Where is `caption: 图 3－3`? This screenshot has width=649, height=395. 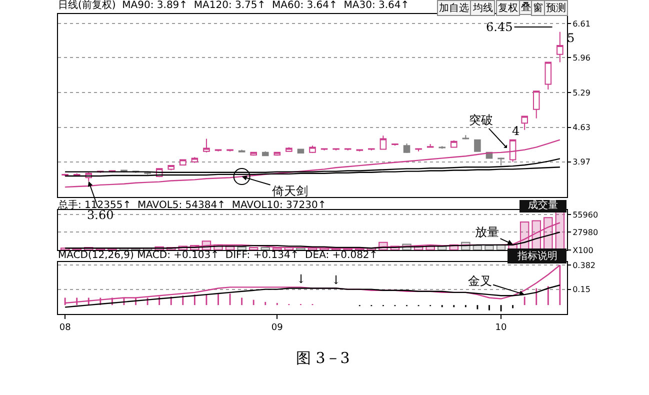 caption: 图 3－3 is located at coordinates (323, 358).